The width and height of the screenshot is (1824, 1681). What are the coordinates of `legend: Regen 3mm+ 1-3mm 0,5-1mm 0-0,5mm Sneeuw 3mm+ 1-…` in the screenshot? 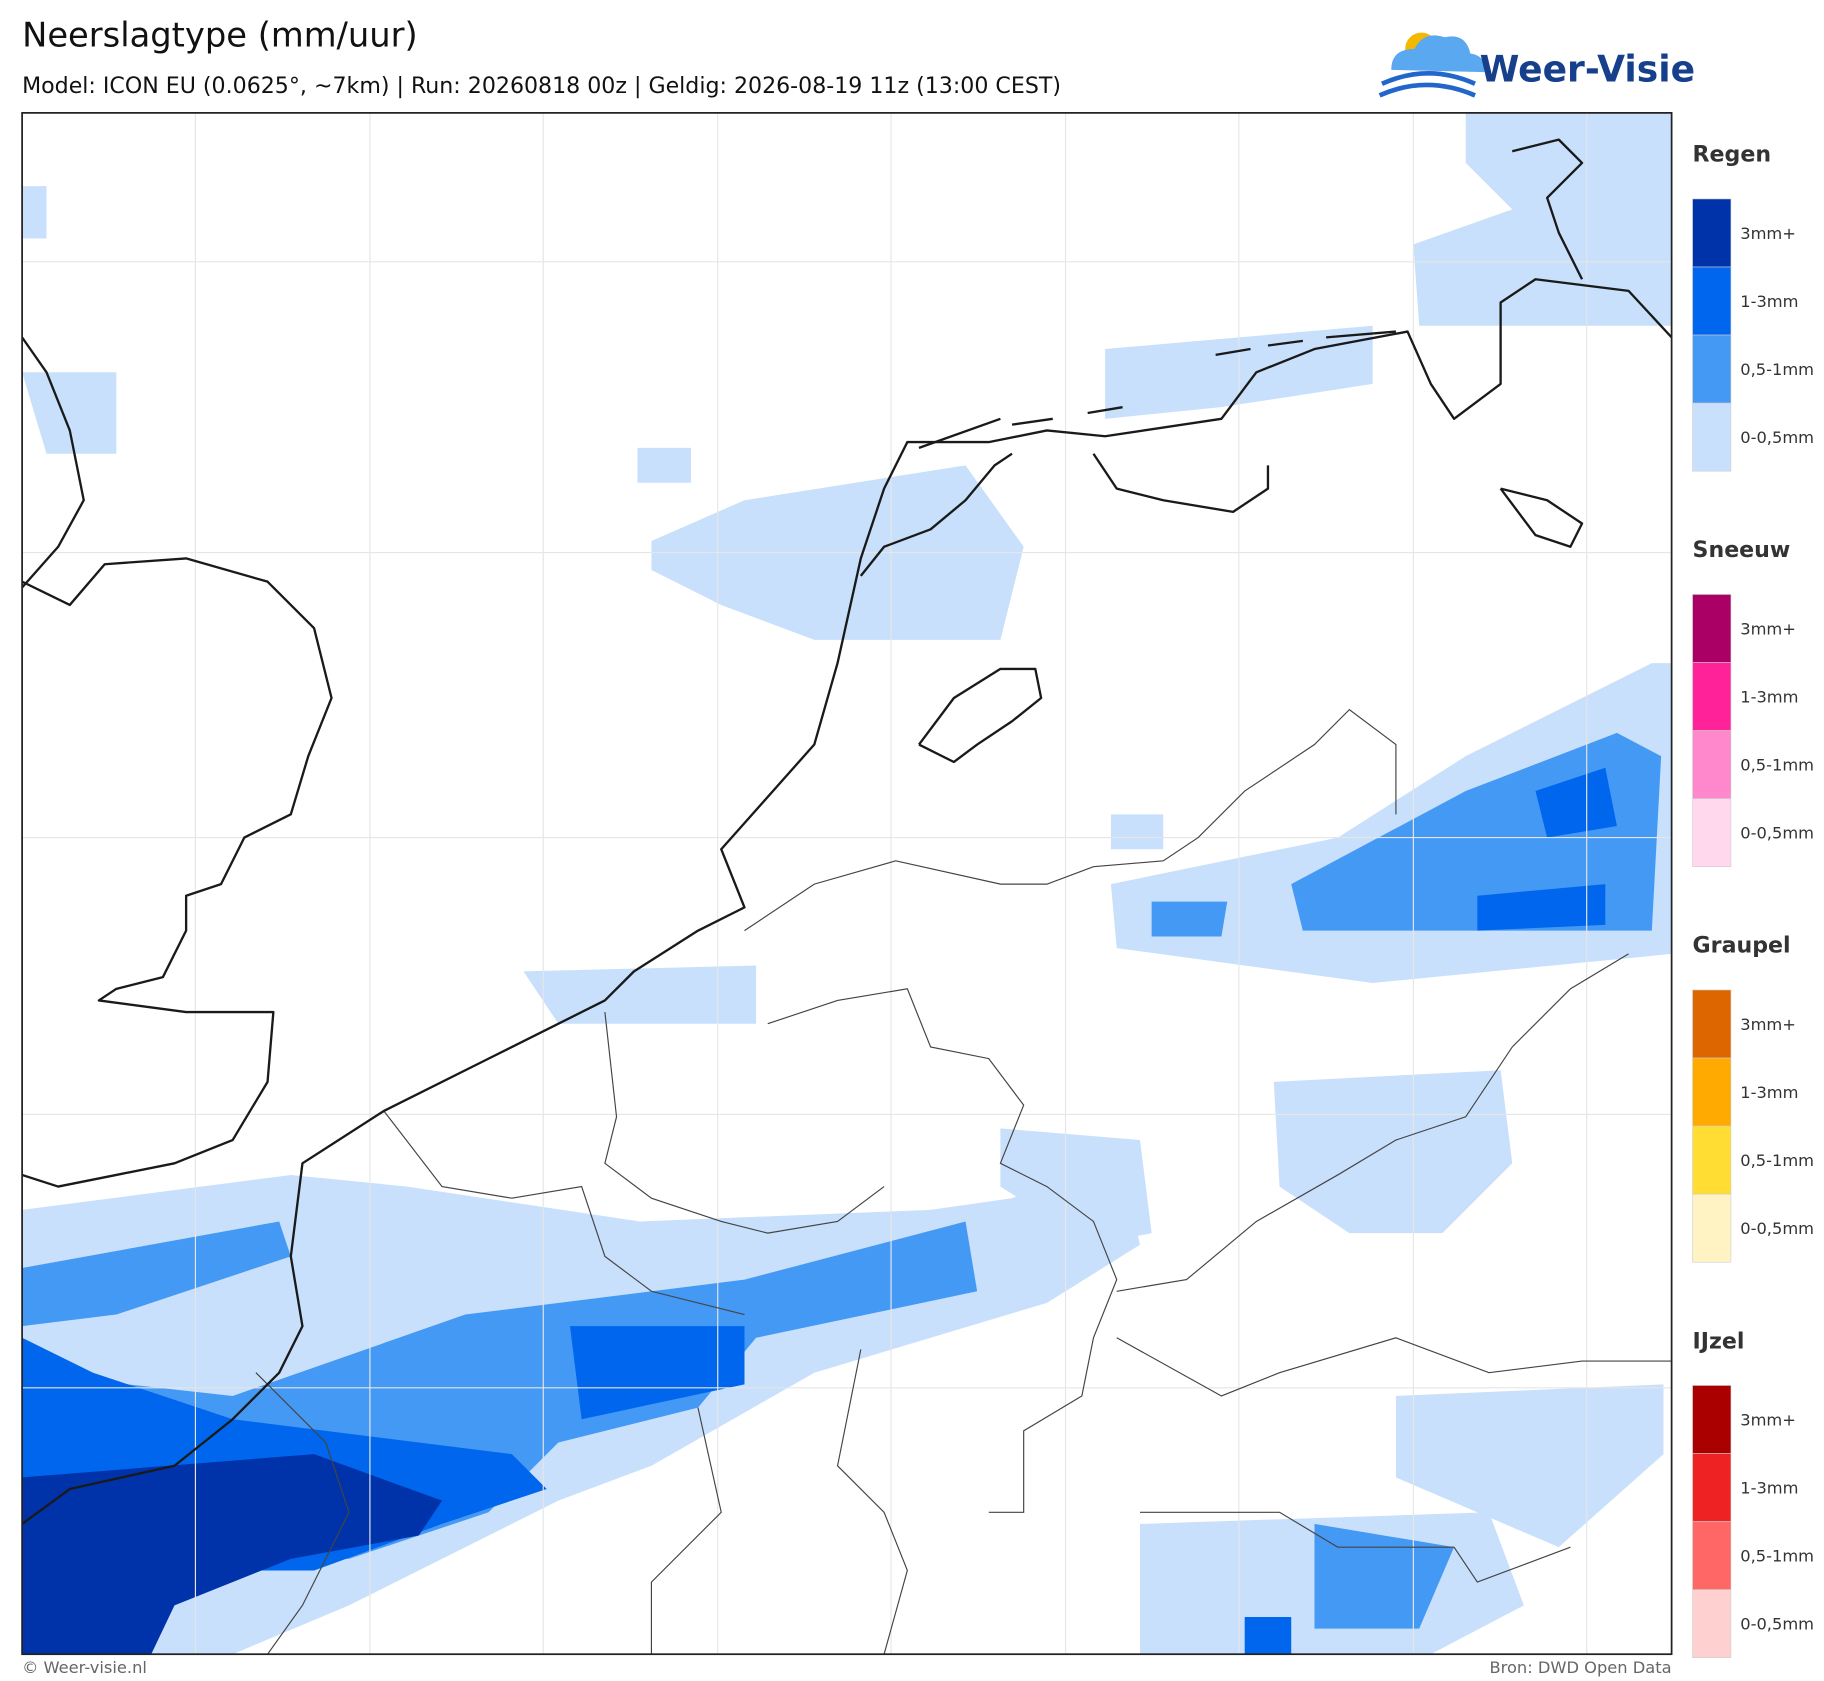 It's located at (1753, 900).